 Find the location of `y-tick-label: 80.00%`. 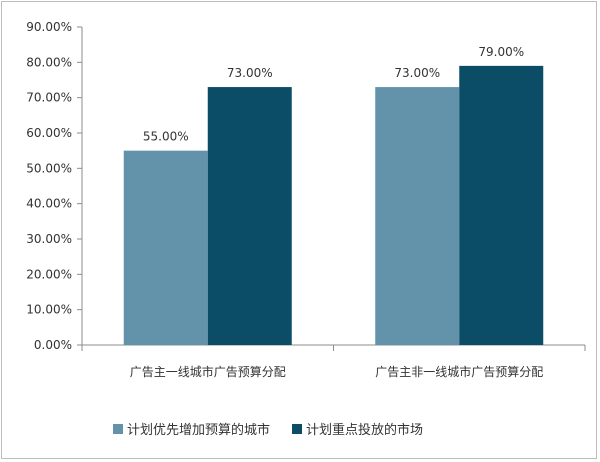

y-tick-label: 80.00% is located at coordinates (49, 62).